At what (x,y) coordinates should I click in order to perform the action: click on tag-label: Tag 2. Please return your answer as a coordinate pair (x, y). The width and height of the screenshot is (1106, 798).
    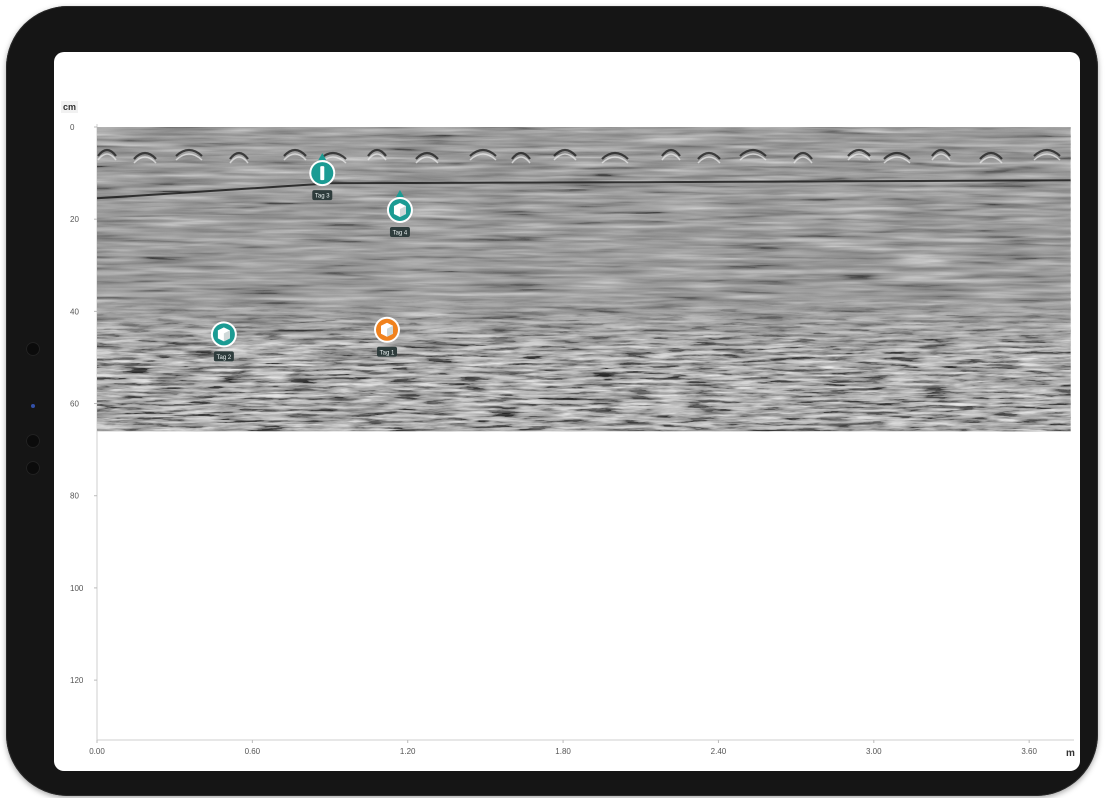
    Looking at the image, I should click on (224, 358).